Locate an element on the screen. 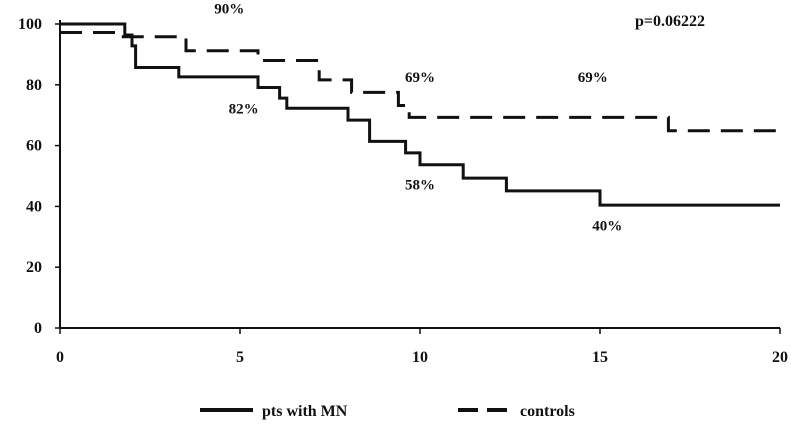 The height and width of the screenshot is (427, 791). y-tick-label: 80 is located at coordinates (34, 85).